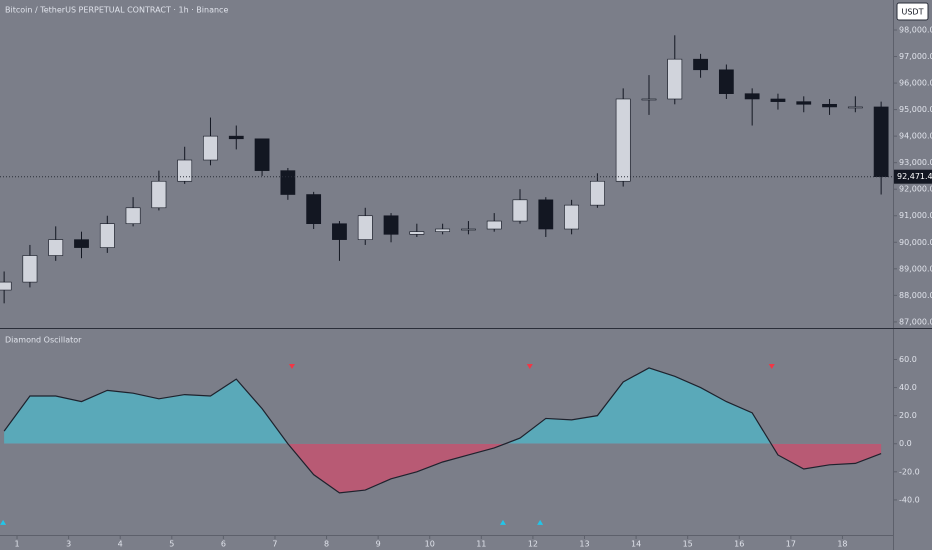 This screenshot has width=932, height=550. I want to click on x-tick-label: 1, so click(16, 544).